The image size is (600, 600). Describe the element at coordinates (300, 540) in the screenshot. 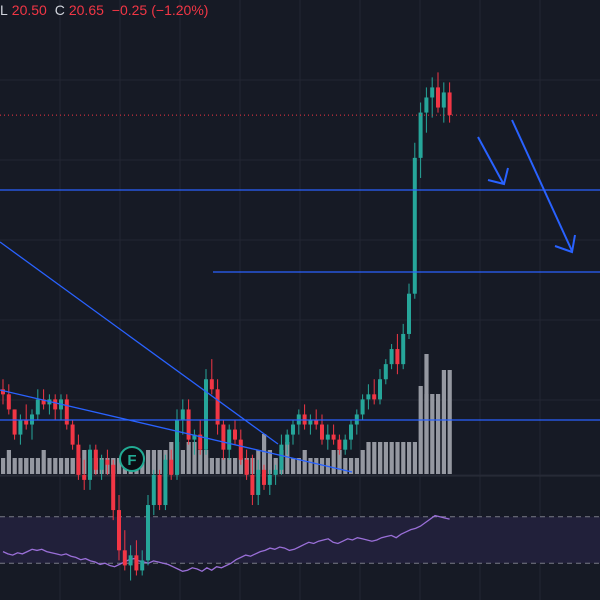

I see `rsi-band-fill` at that location.